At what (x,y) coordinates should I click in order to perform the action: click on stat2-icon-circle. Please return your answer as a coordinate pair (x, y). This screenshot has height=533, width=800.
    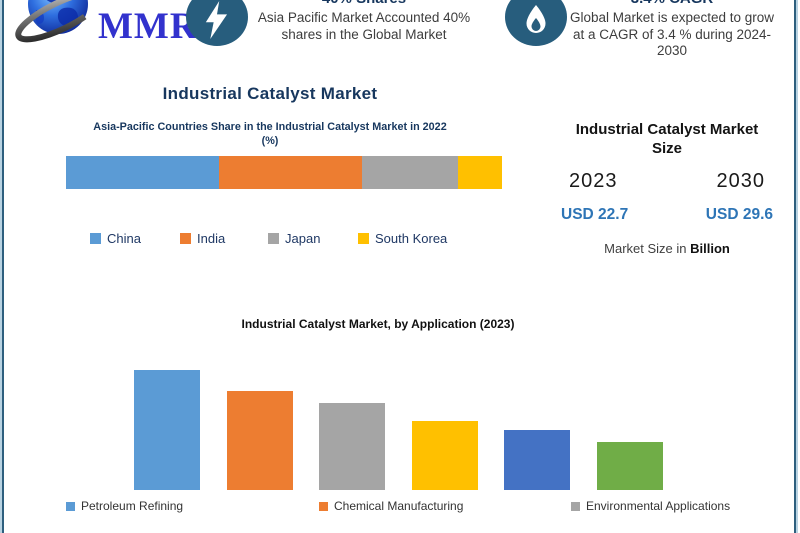
    Looking at the image, I should click on (536, 23).